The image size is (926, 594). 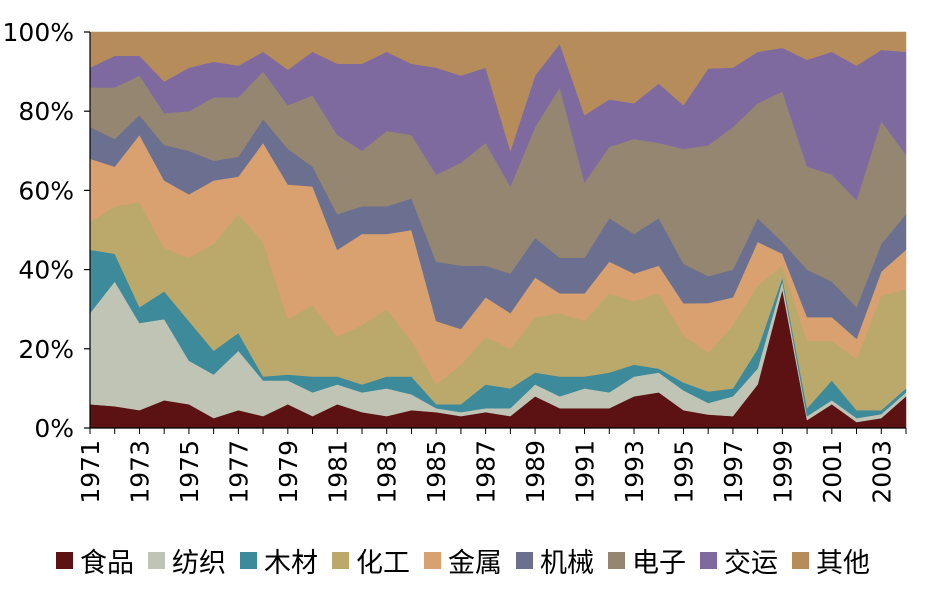 What do you see at coordinates (751, 563) in the screenshot?
I see `legend-label: 交运` at bounding box center [751, 563].